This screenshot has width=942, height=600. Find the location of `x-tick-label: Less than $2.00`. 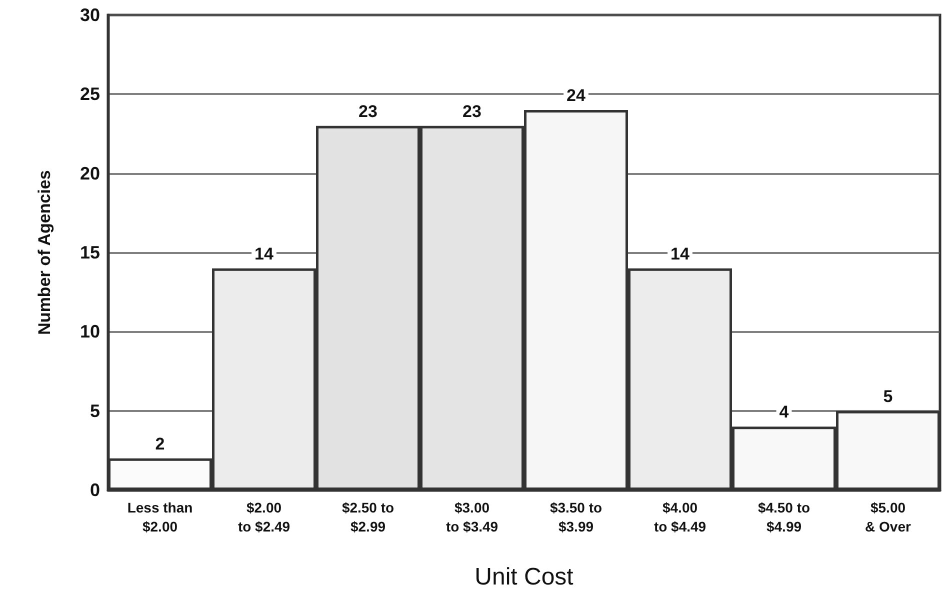

x-tick-label: Less than $2.00 is located at coordinates (160, 517).